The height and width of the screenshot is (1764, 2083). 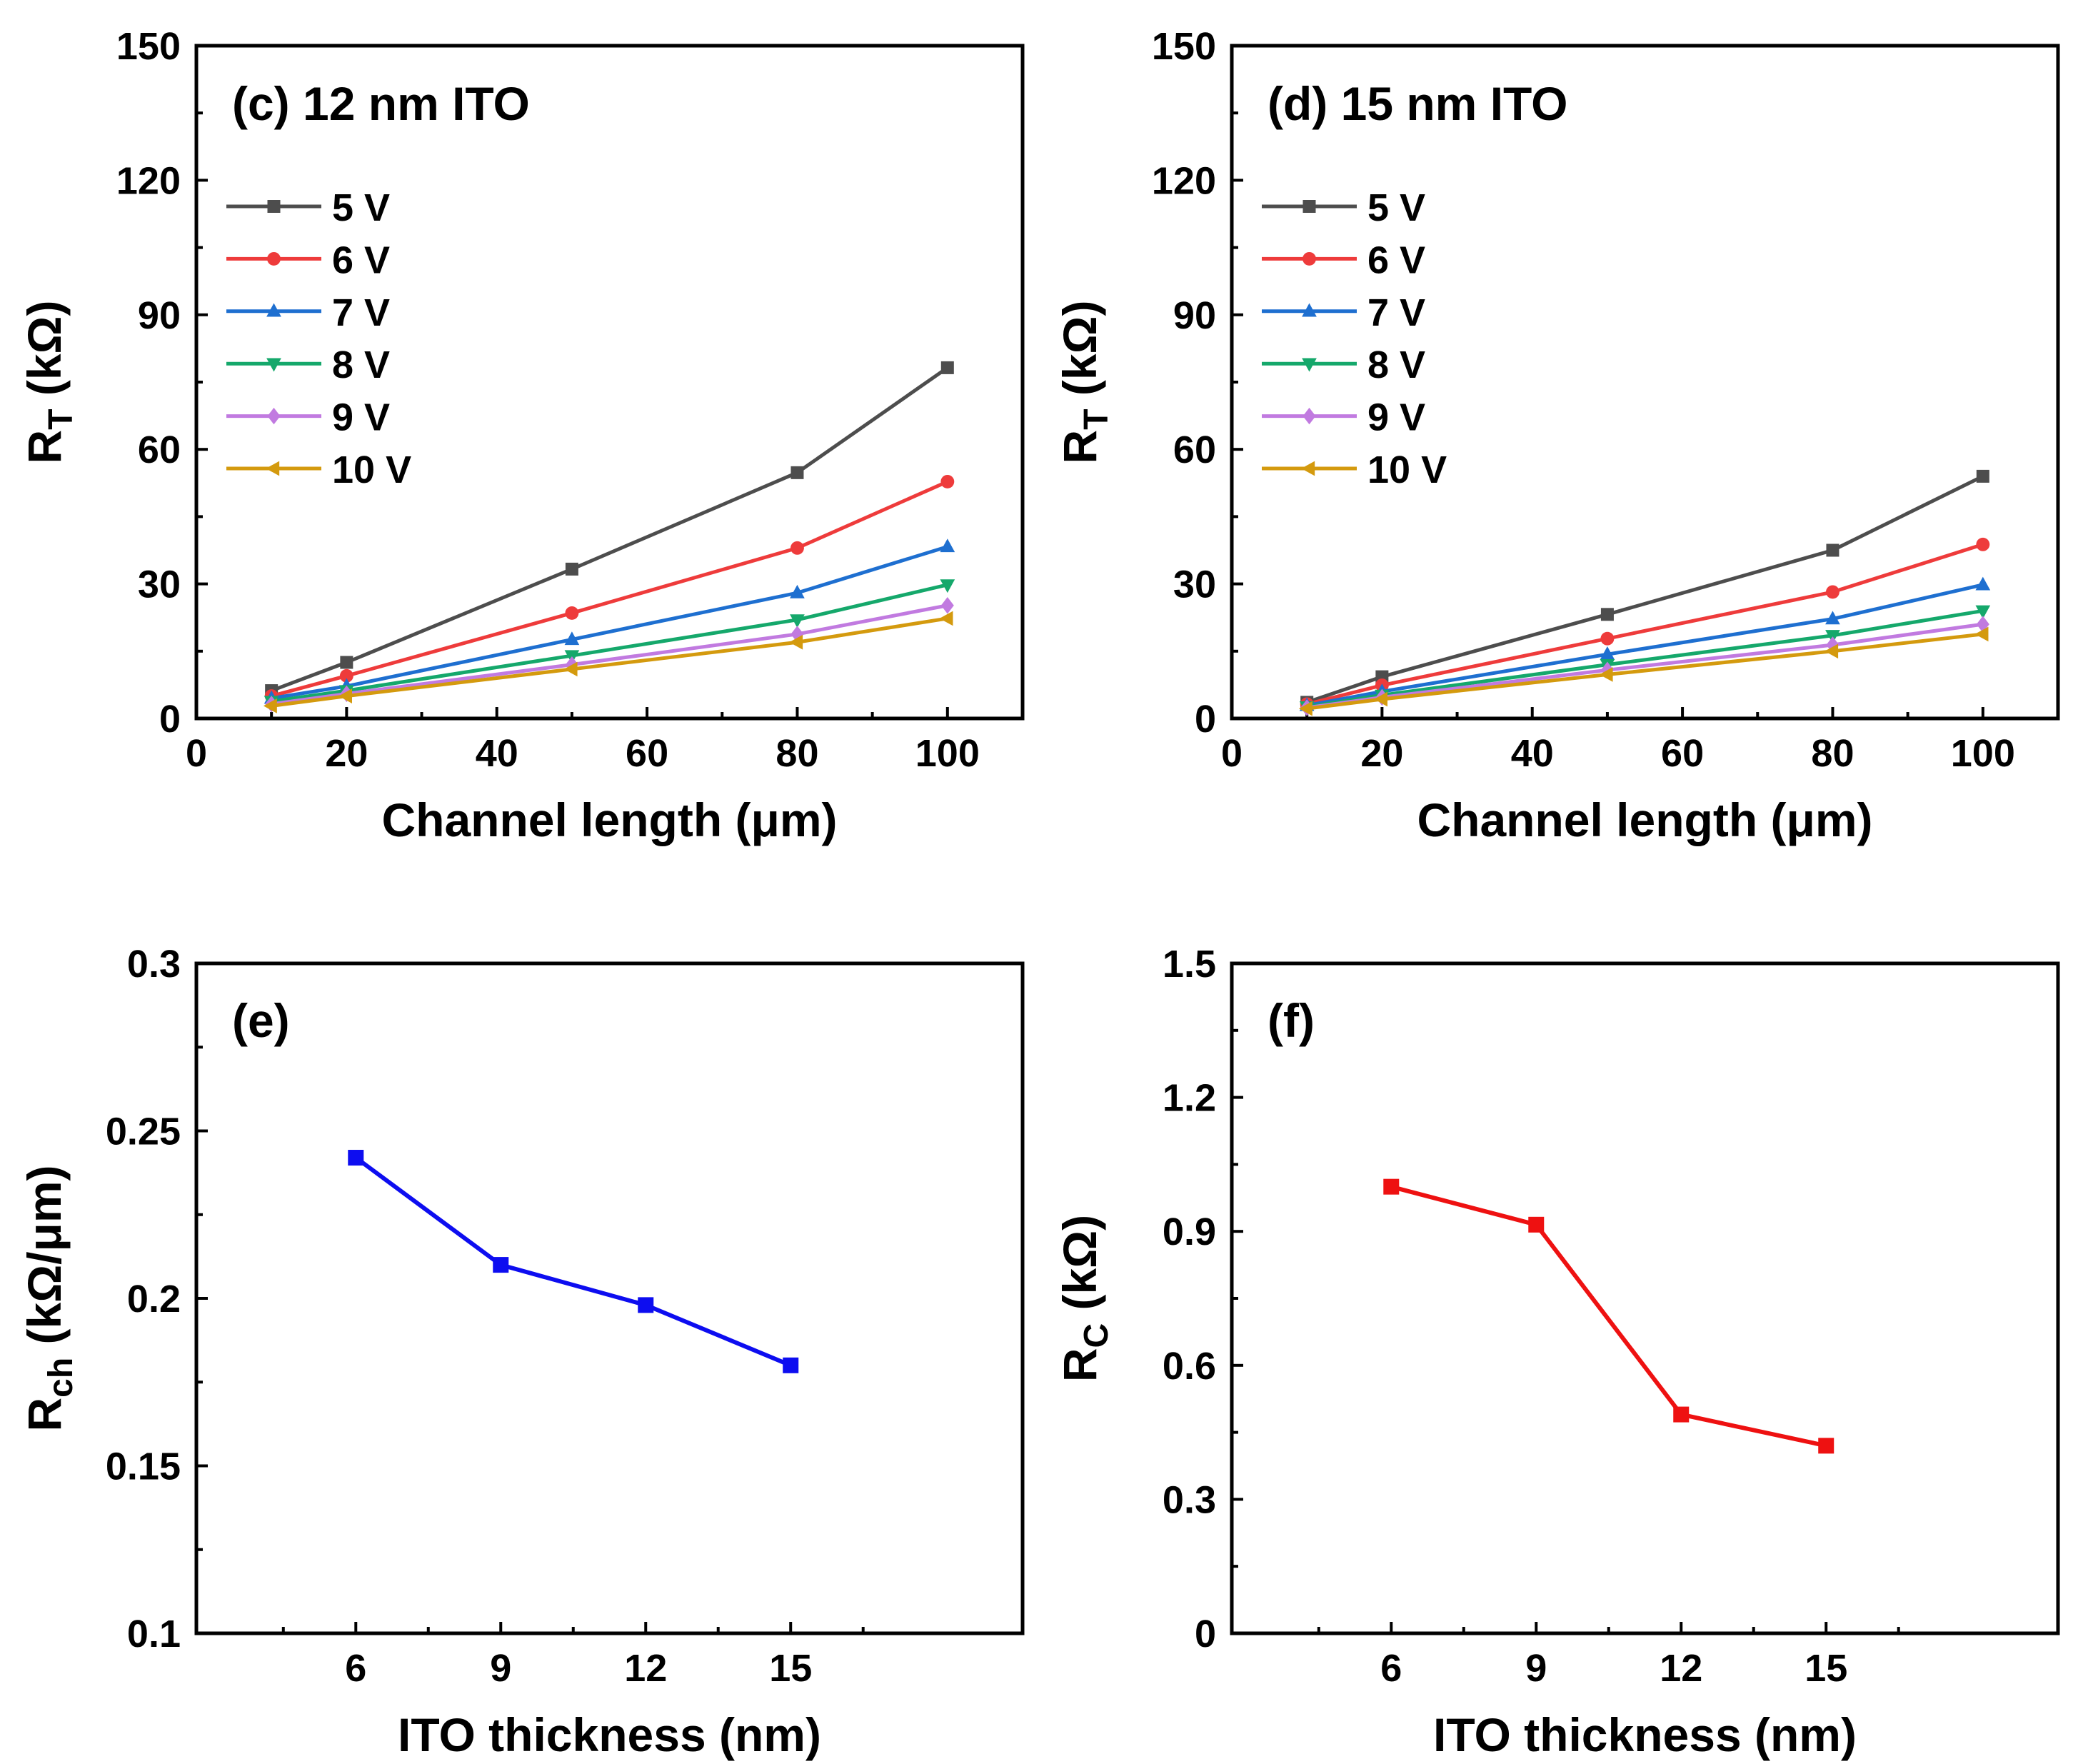 I want to click on legend: 5 V 6 V 7 V 8 V 9 V 10 V, so click(x=318, y=338).